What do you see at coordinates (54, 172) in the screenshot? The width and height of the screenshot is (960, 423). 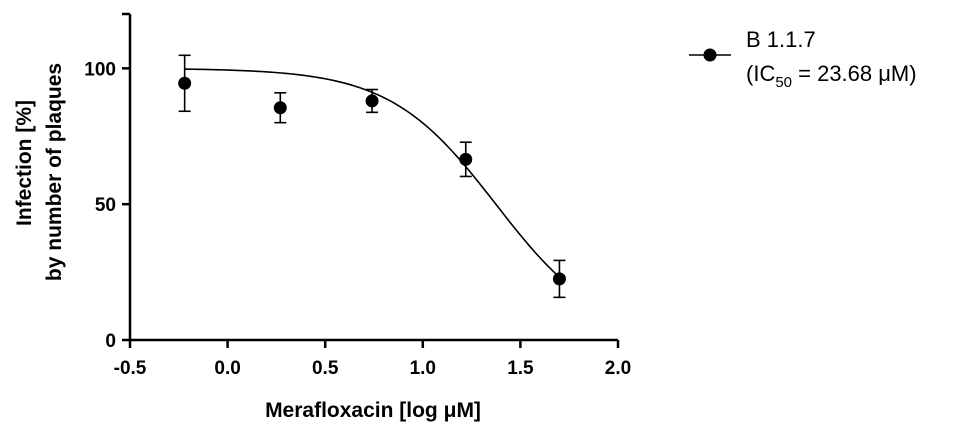 I see `y-axis-label-line-2: by number of plaques` at bounding box center [54, 172].